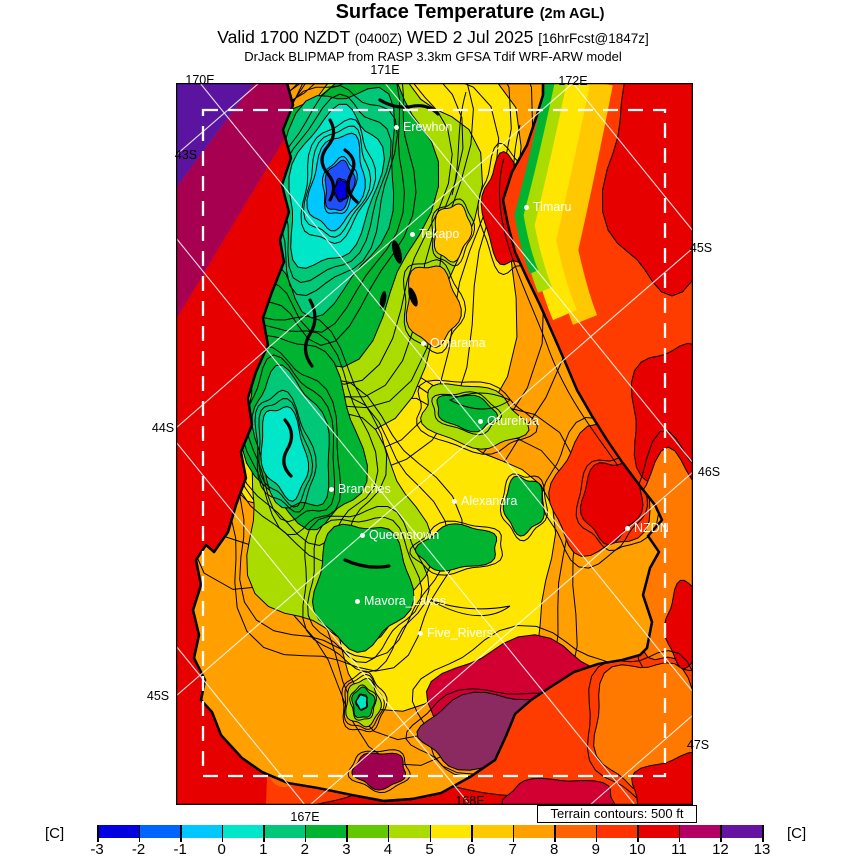 This screenshot has height=860, width=850. Describe the element at coordinates (637, 849) in the screenshot. I see `colorbar-tick-label: 10` at that location.